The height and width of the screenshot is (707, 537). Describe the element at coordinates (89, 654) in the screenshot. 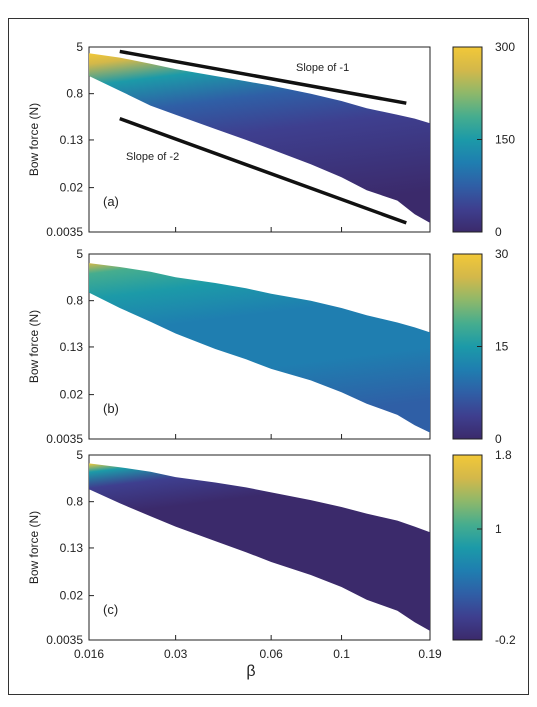

I see `x-tick-label: 0.016` at that location.